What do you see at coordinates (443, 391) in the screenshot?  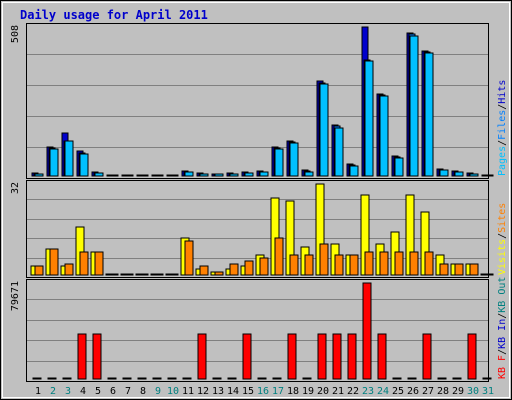 I see `x-tick-label: 28` at bounding box center [443, 391].